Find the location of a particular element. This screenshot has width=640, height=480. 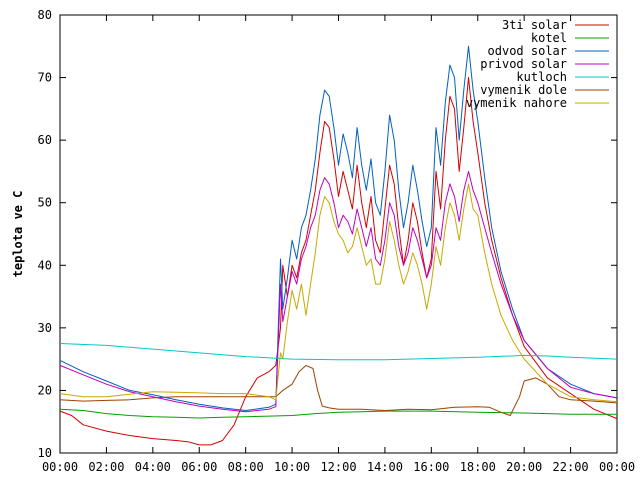

y-tick-label: 30 is located at coordinates (45, 328).